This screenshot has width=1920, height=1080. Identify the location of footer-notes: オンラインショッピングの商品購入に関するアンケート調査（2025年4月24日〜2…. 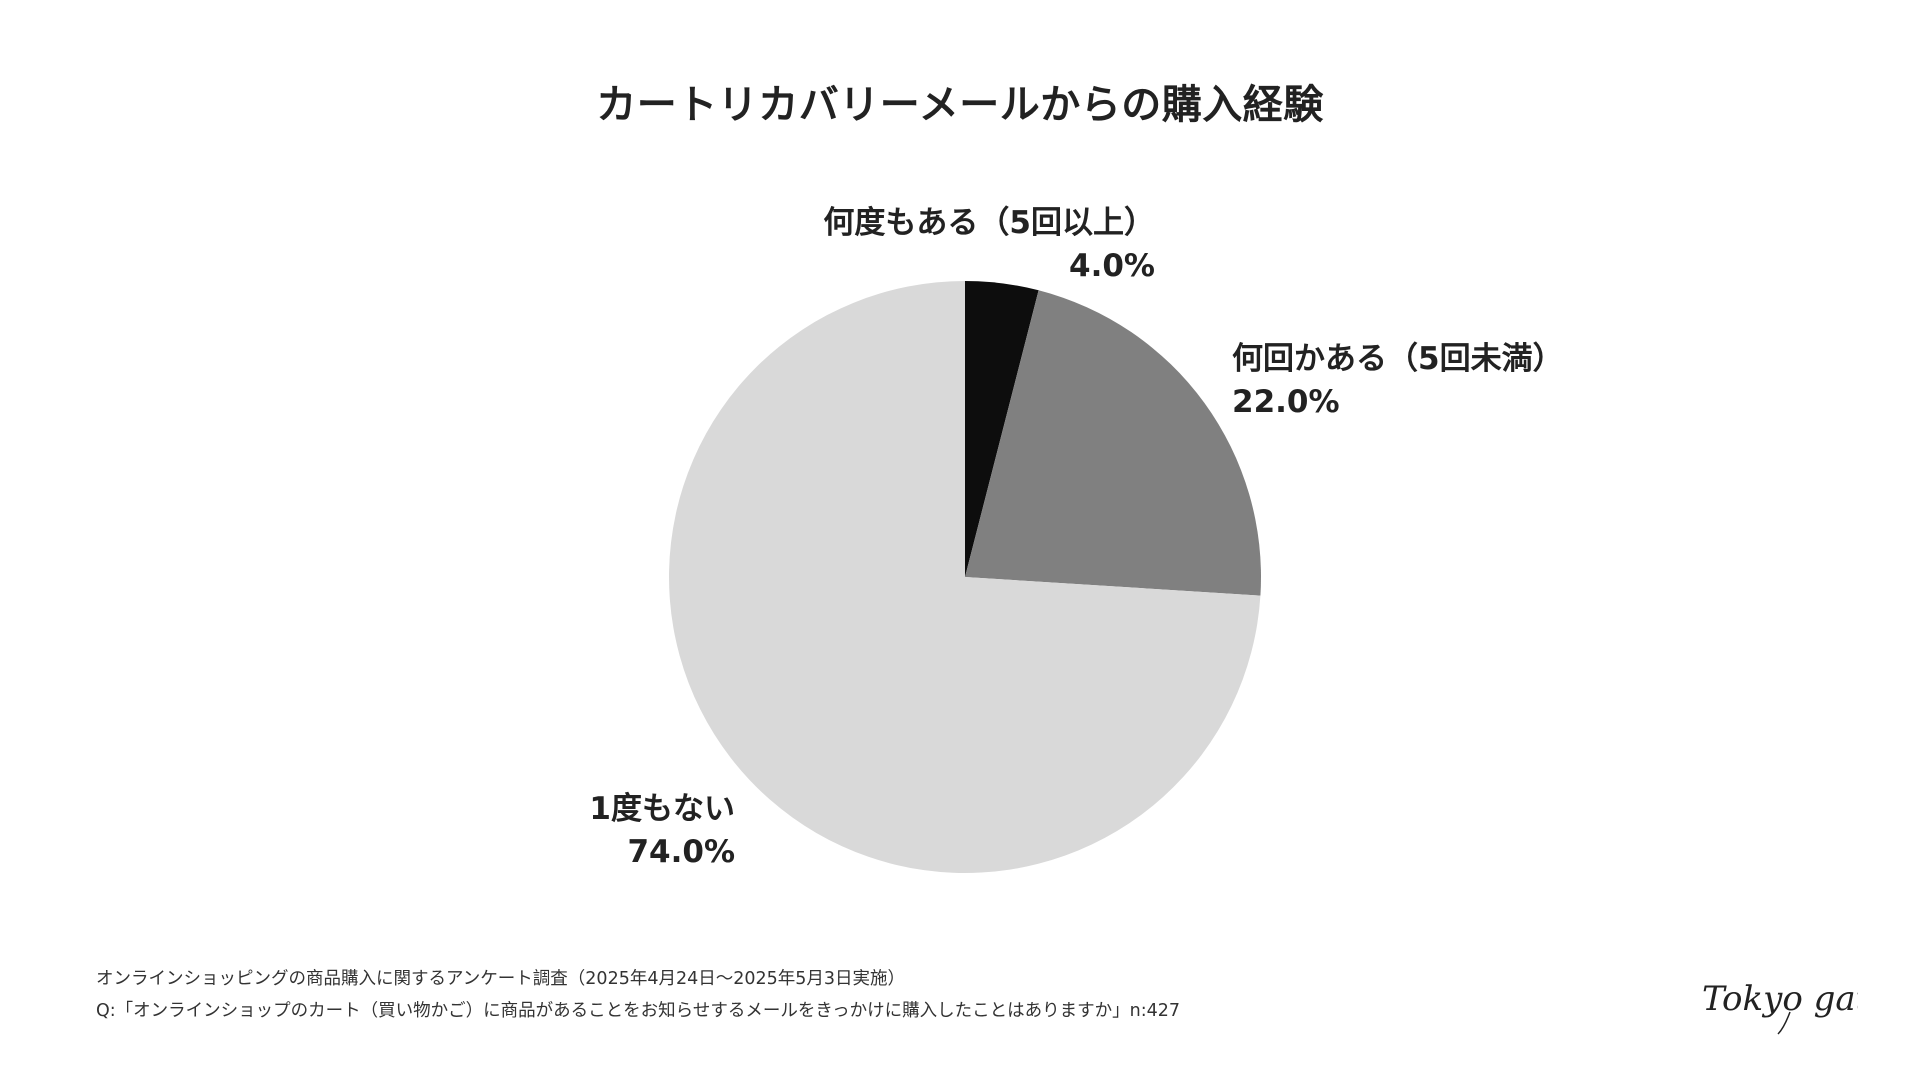
(638, 995).